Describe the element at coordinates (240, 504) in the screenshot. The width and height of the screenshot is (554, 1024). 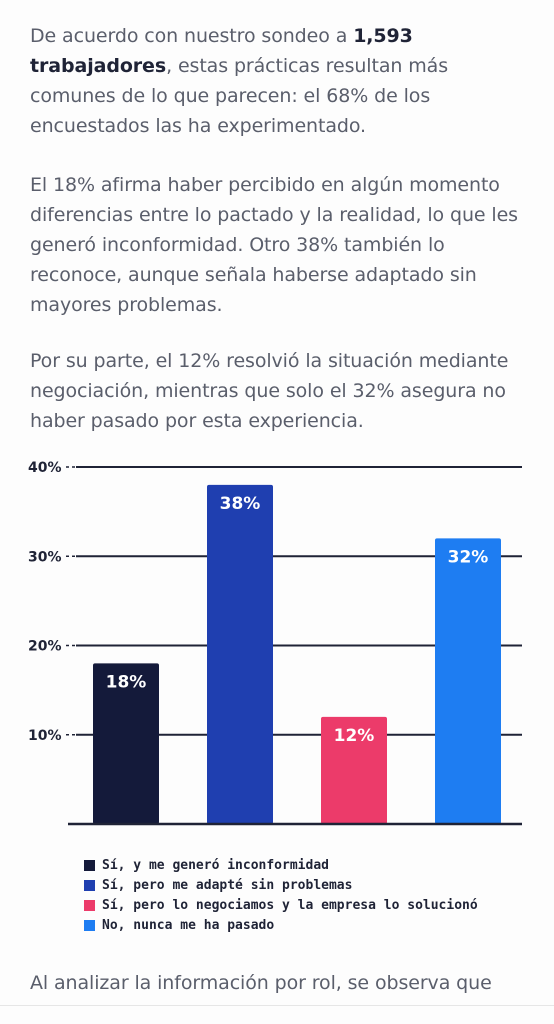
I see `bar-value-label: 38%` at that location.